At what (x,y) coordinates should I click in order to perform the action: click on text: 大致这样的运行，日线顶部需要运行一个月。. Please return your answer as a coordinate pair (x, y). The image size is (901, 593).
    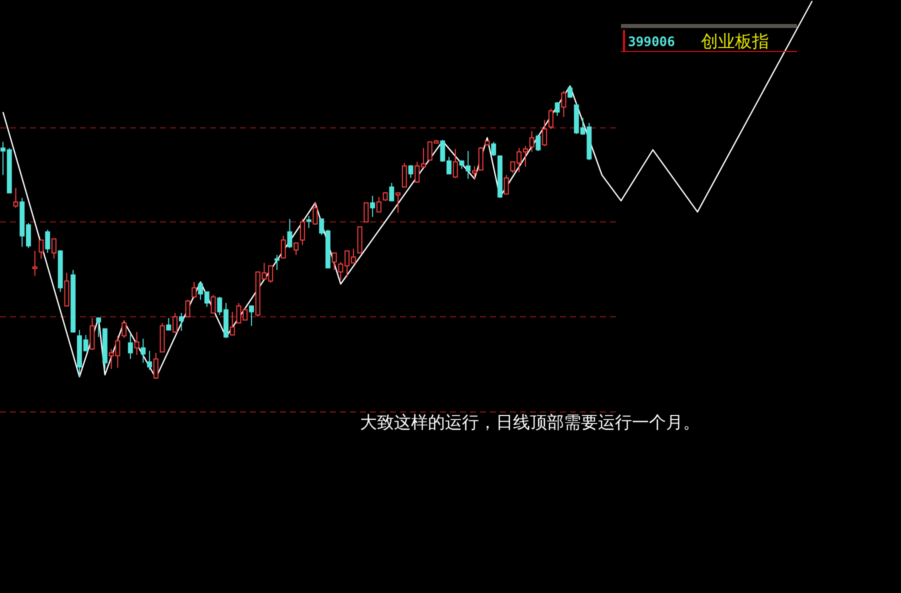
    Looking at the image, I should click on (530, 423).